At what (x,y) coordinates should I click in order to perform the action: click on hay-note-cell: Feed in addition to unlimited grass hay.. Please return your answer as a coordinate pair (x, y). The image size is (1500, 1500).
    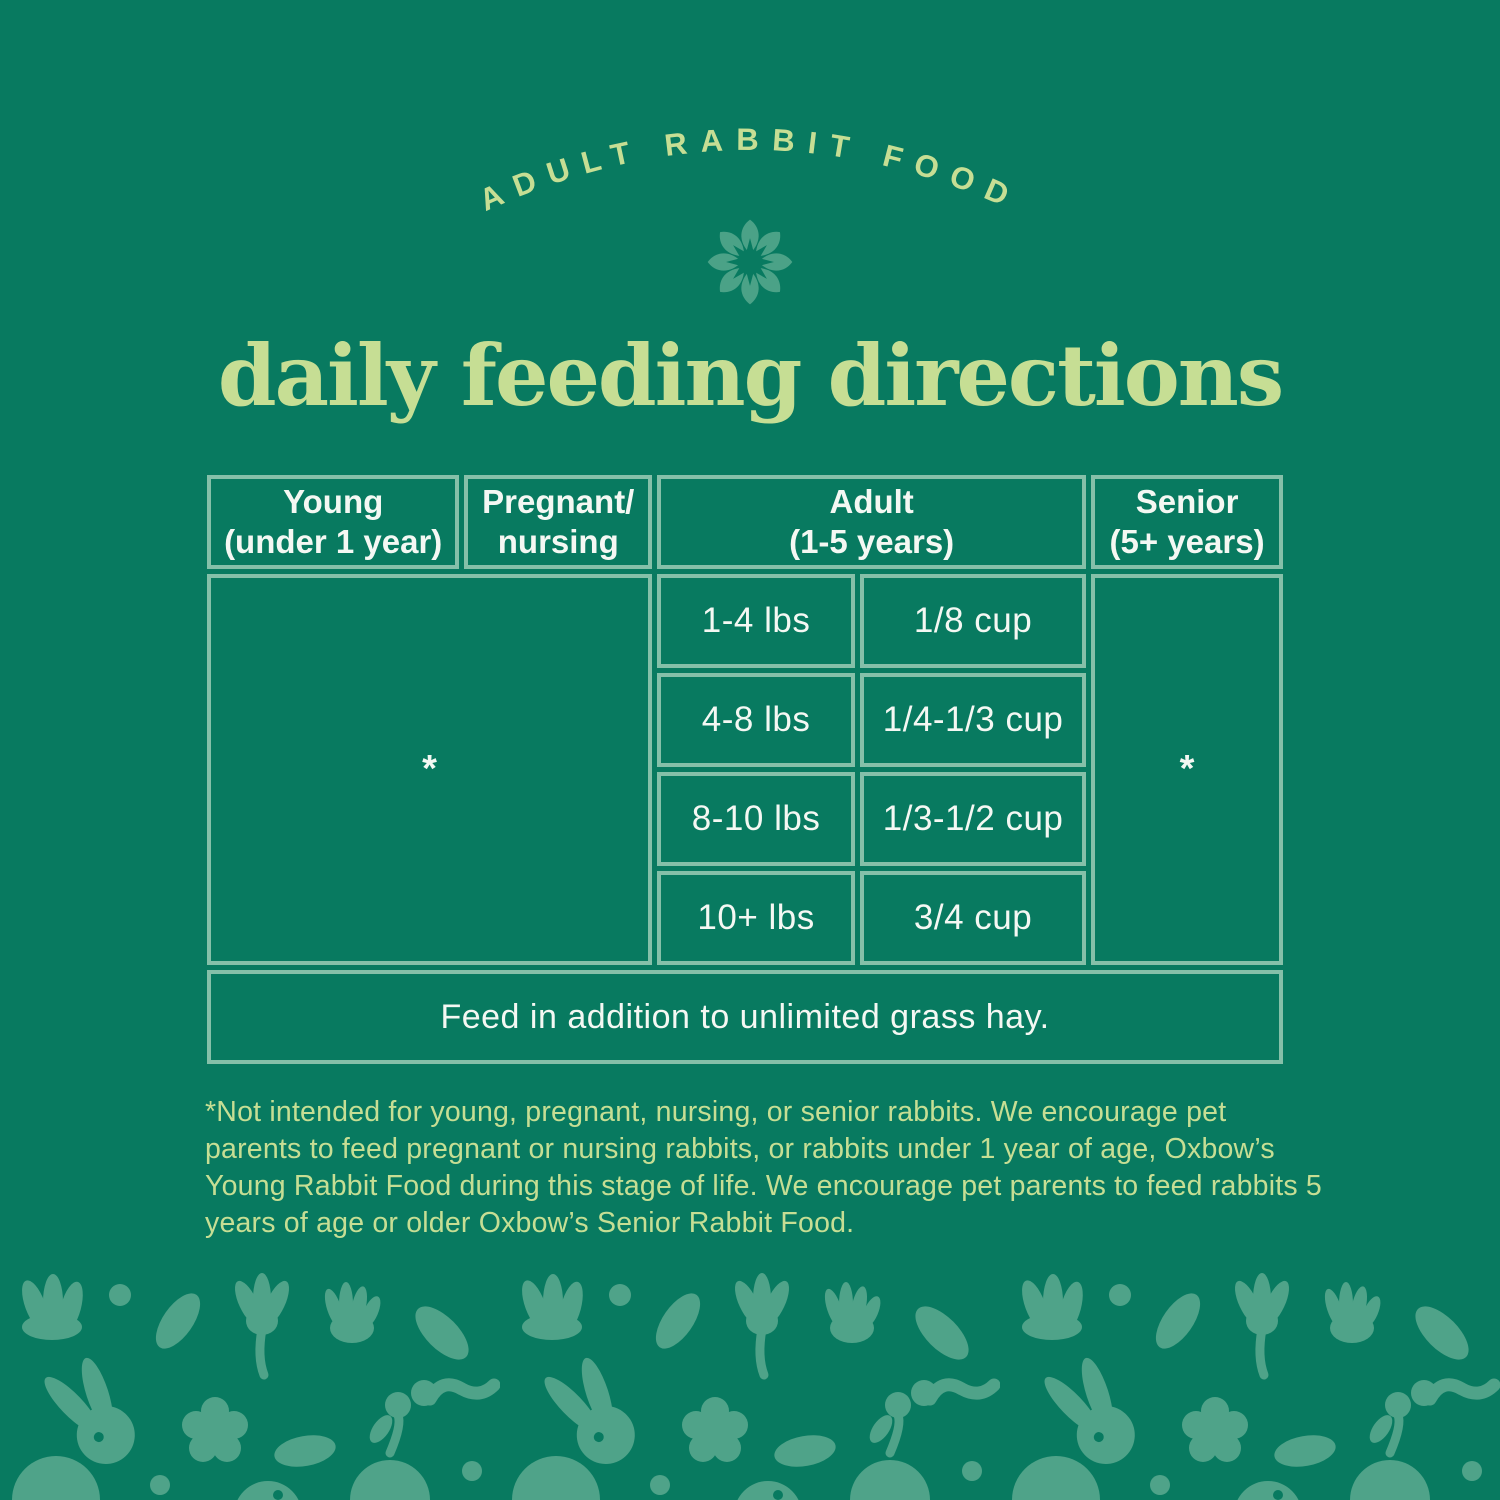
    Looking at the image, I should click on (745, 1017).